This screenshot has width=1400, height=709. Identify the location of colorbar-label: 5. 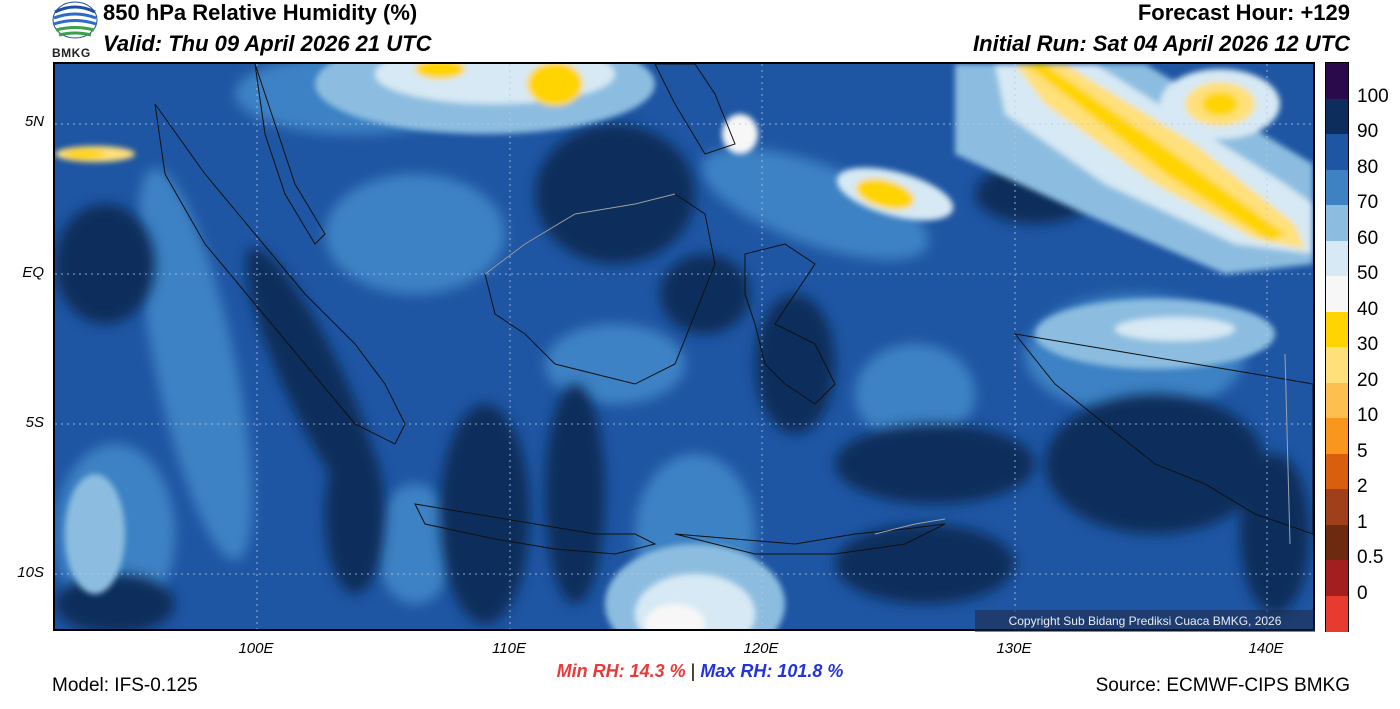
(1362, 451).